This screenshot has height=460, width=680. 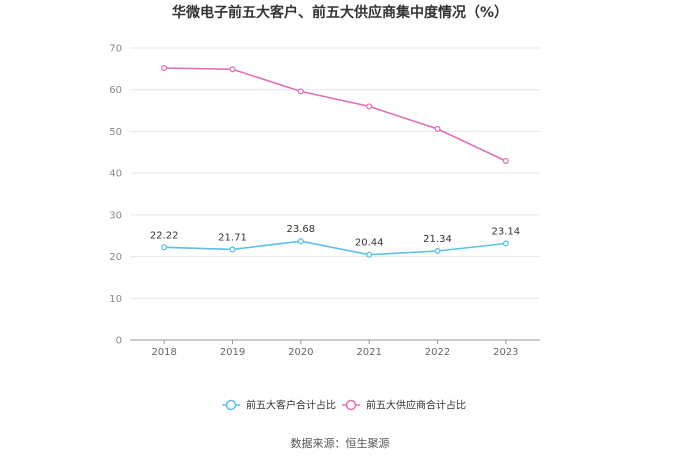 What do you see at coordinates (505, 352) in the screenshot?
I see `x-tick-label: 2023` at bounding box center [505, 352].